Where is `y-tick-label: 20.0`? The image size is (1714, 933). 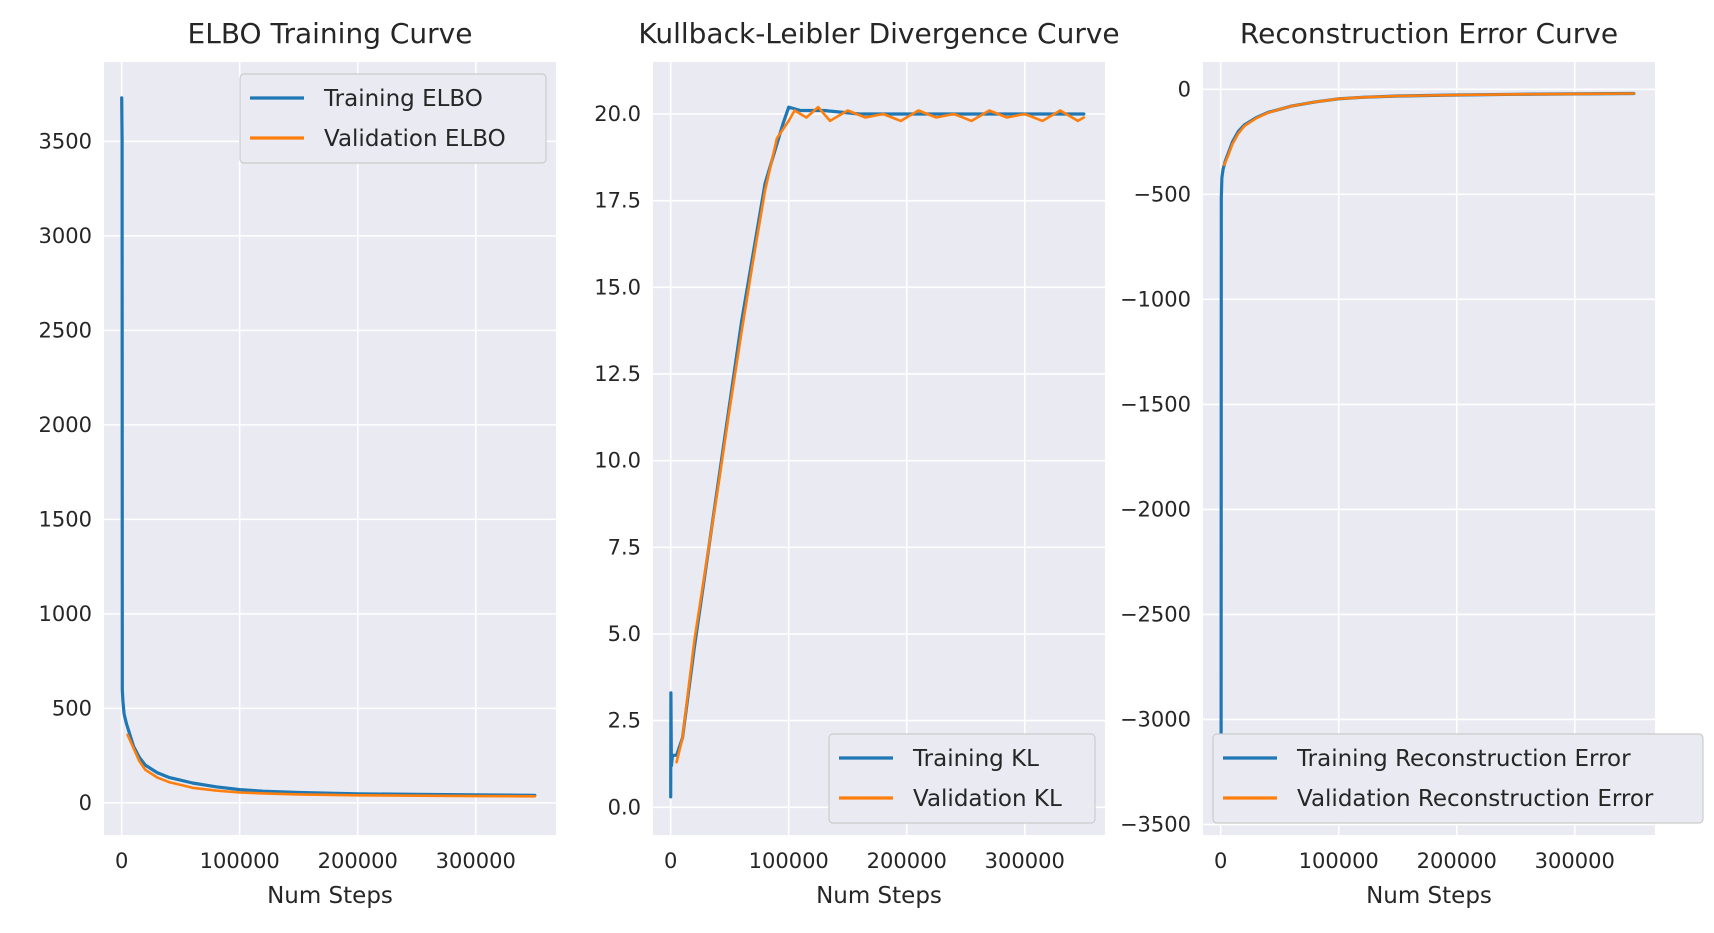
y-tick-label: 20.0 is located at coordinates (617, 114).